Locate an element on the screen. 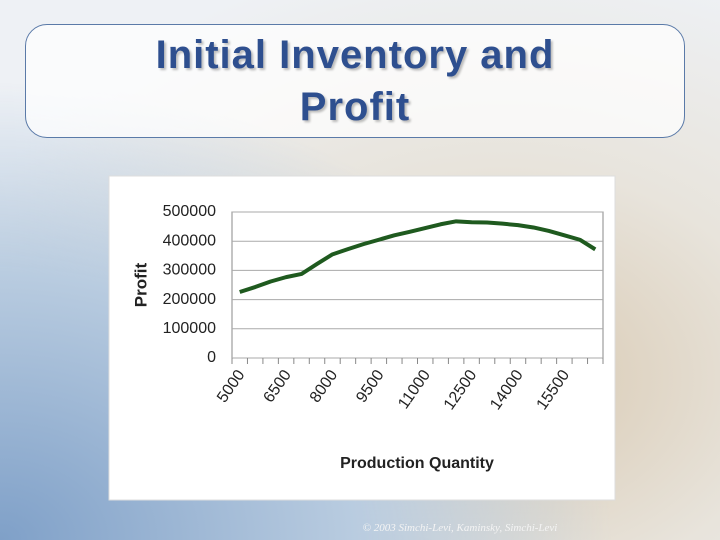  y-tick-label: 400000 is located at coordinates (189, 240).